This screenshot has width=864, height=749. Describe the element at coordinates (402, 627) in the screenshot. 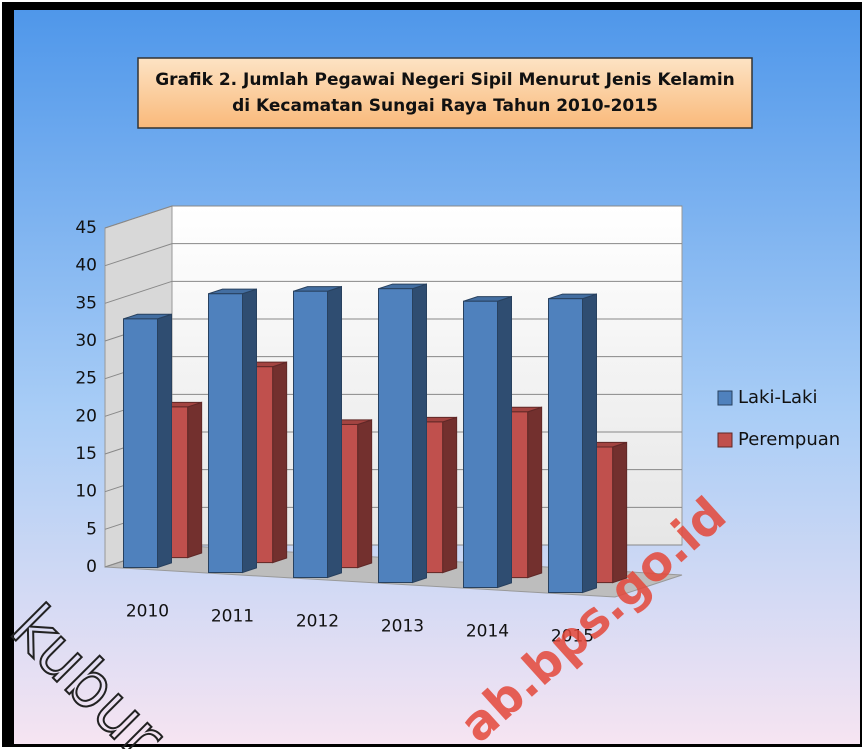

I see `x-tick-label: 2013` at that location.